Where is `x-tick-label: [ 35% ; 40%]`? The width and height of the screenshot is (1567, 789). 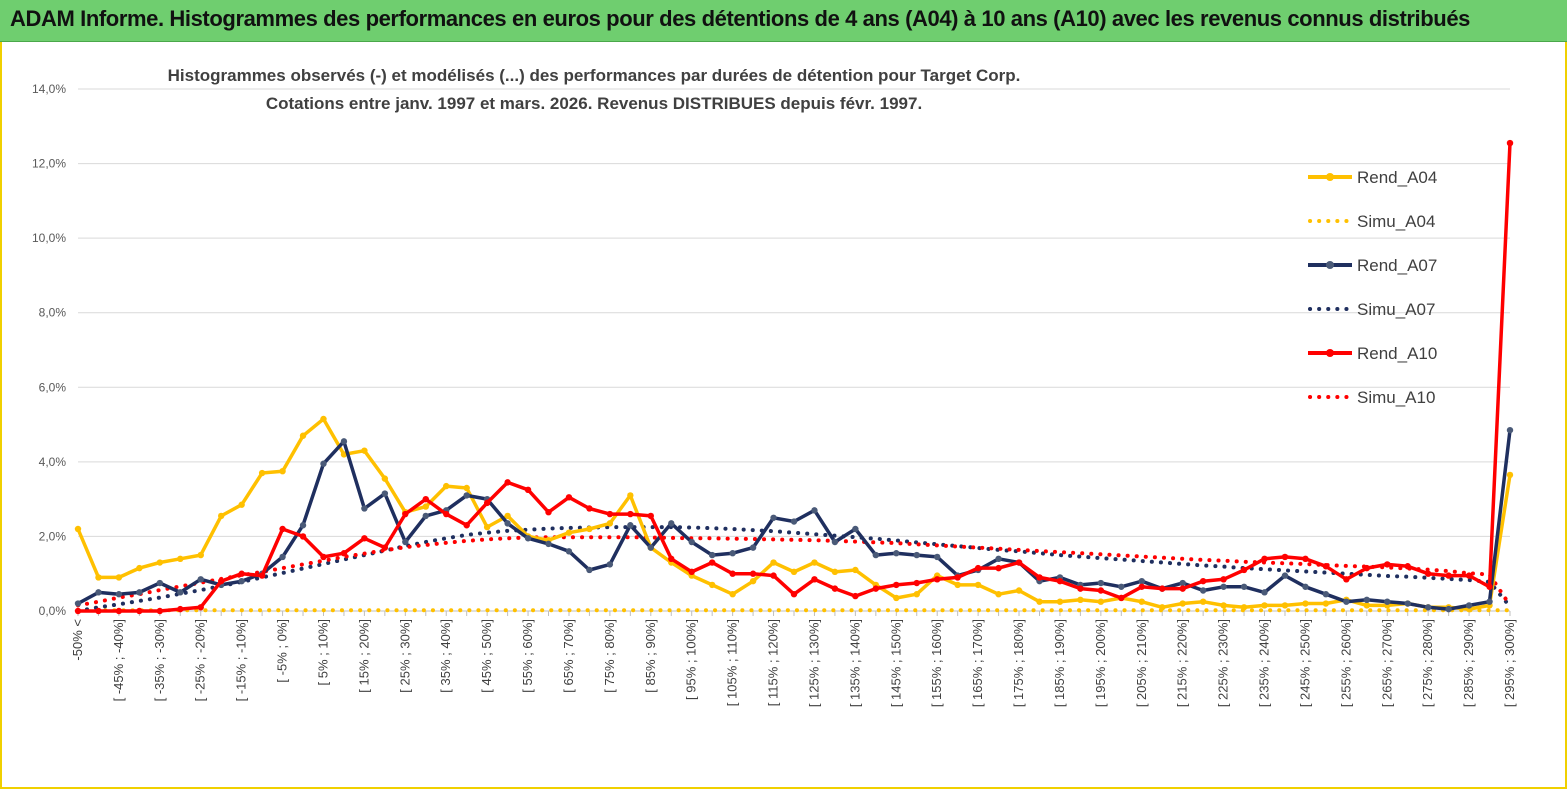
x-tick-label: [ 35% ; 40%] is located at coordinates (445, 656).